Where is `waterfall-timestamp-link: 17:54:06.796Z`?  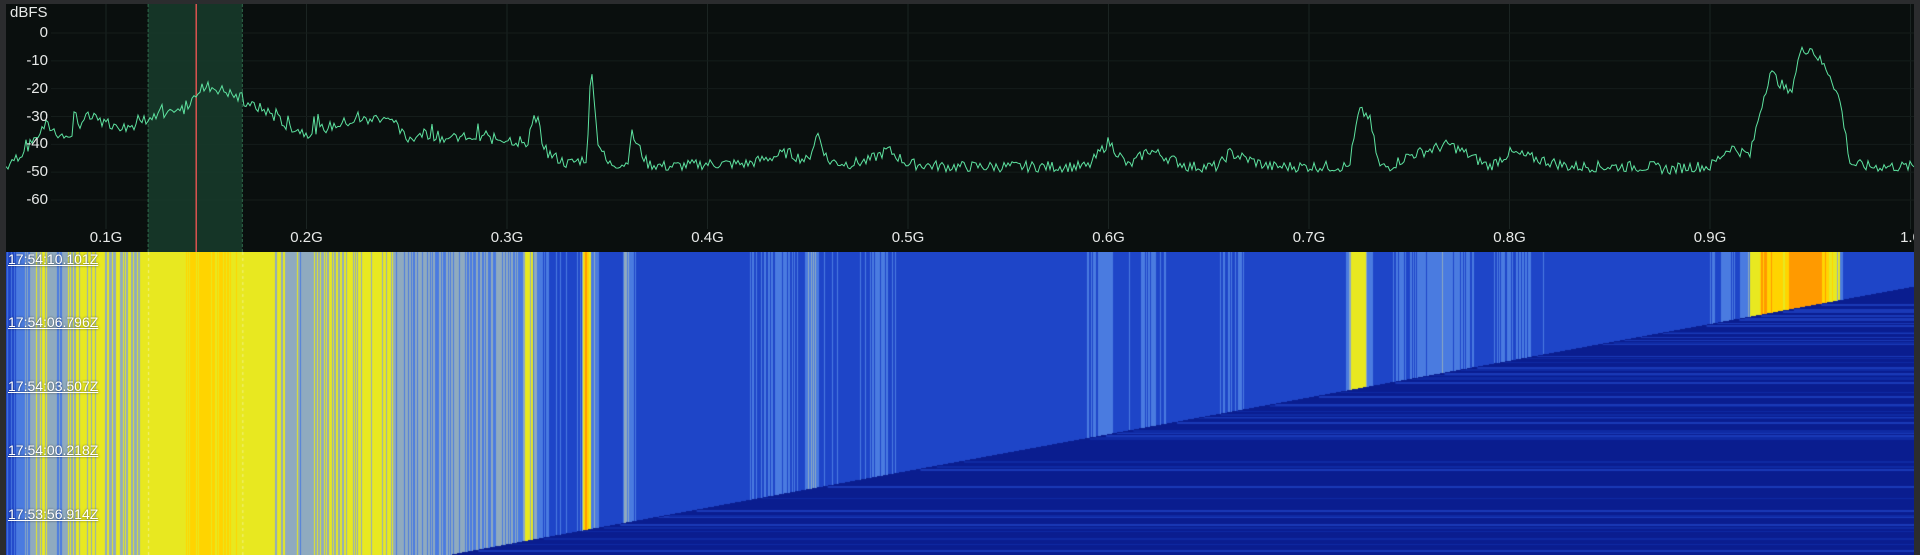
waterfall-timestamp-link: 17:54:06.796Z is located at coordinates (53, 322).